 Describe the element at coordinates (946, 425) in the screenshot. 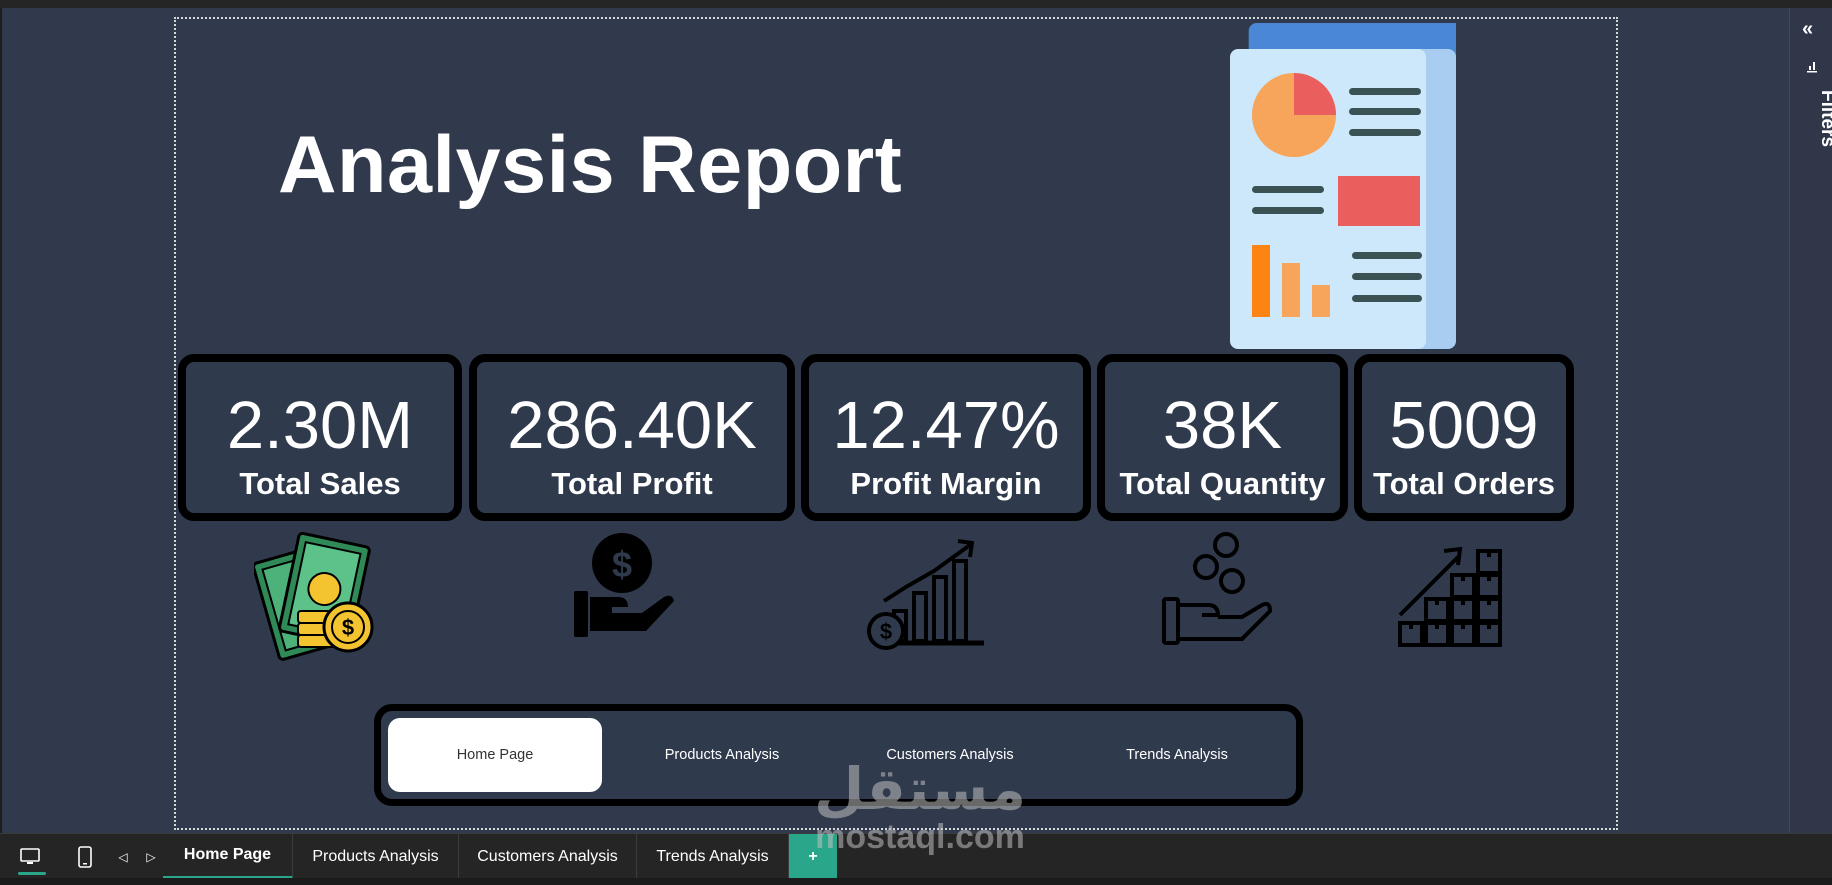

I see `kpi-value: 12.47%` at that location.